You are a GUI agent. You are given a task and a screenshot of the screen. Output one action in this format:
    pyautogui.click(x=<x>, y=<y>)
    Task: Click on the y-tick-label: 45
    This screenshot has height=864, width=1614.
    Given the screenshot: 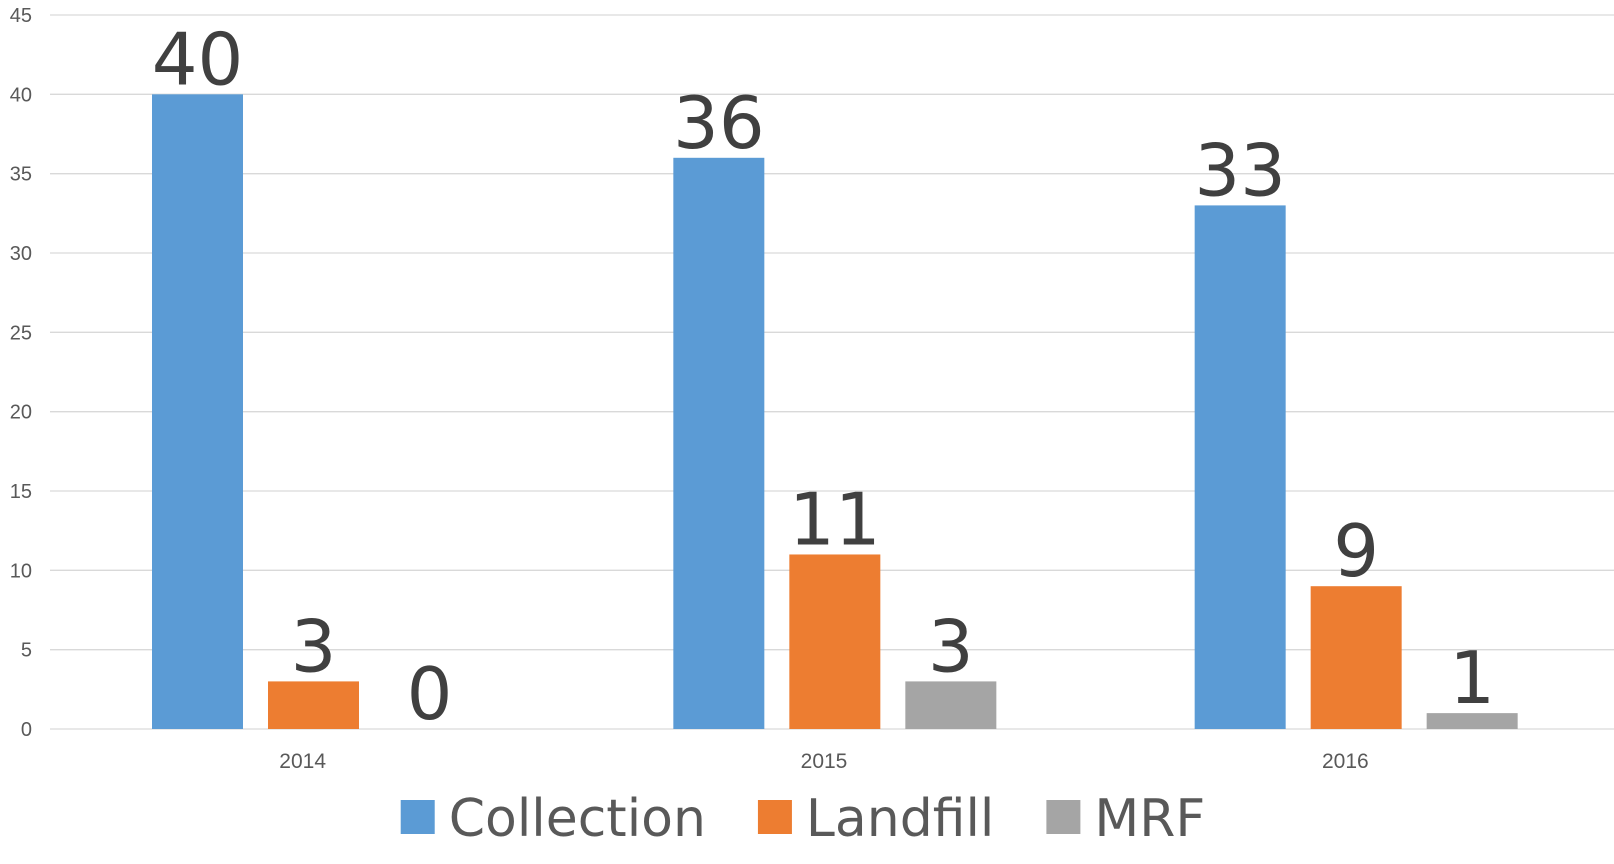 What is the action you would take?
    pyautogui.click(x=21, y=16)
    